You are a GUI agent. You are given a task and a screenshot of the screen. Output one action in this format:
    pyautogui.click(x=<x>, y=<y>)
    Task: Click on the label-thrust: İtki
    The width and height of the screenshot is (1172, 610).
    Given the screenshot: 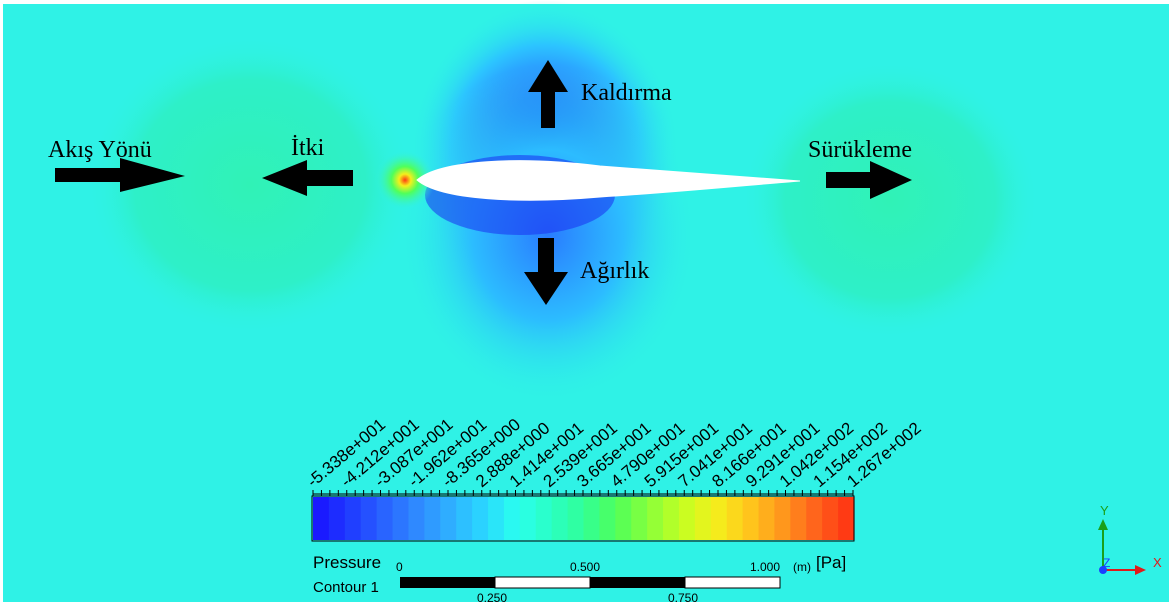 What is the action you would take?
    pyautogui.click(x=308, y=148)
    